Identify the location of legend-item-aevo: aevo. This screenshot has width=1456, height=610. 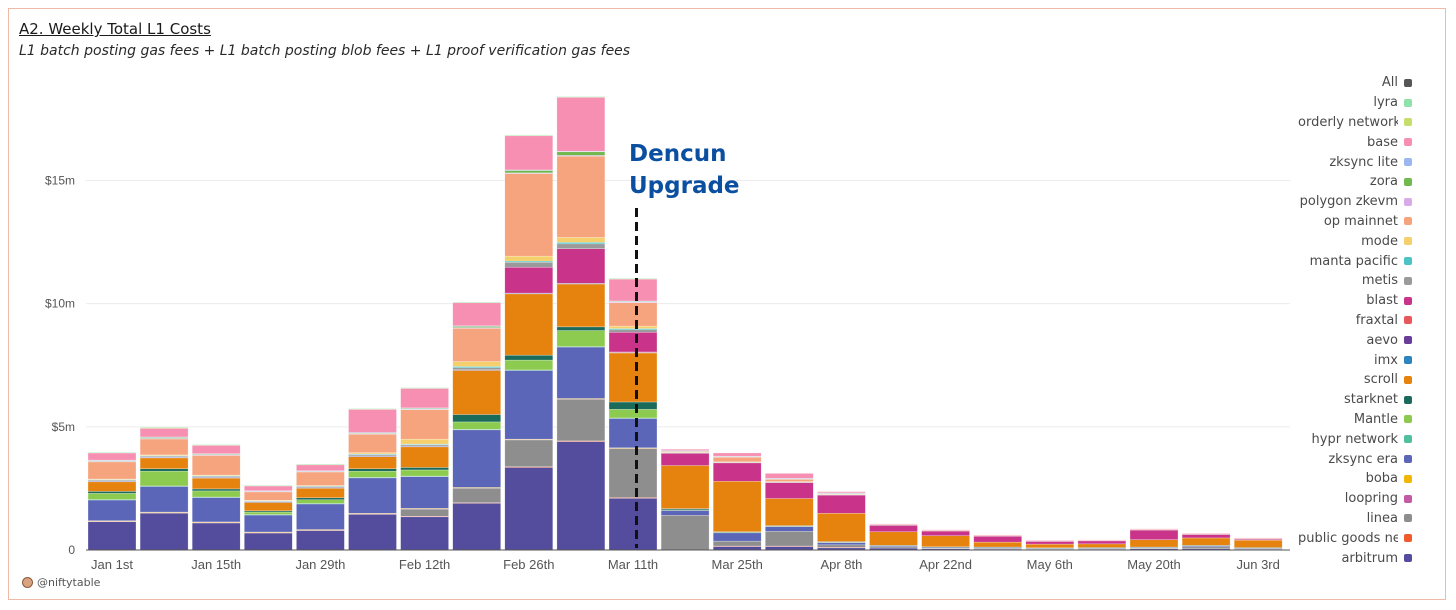
(1351, 340).